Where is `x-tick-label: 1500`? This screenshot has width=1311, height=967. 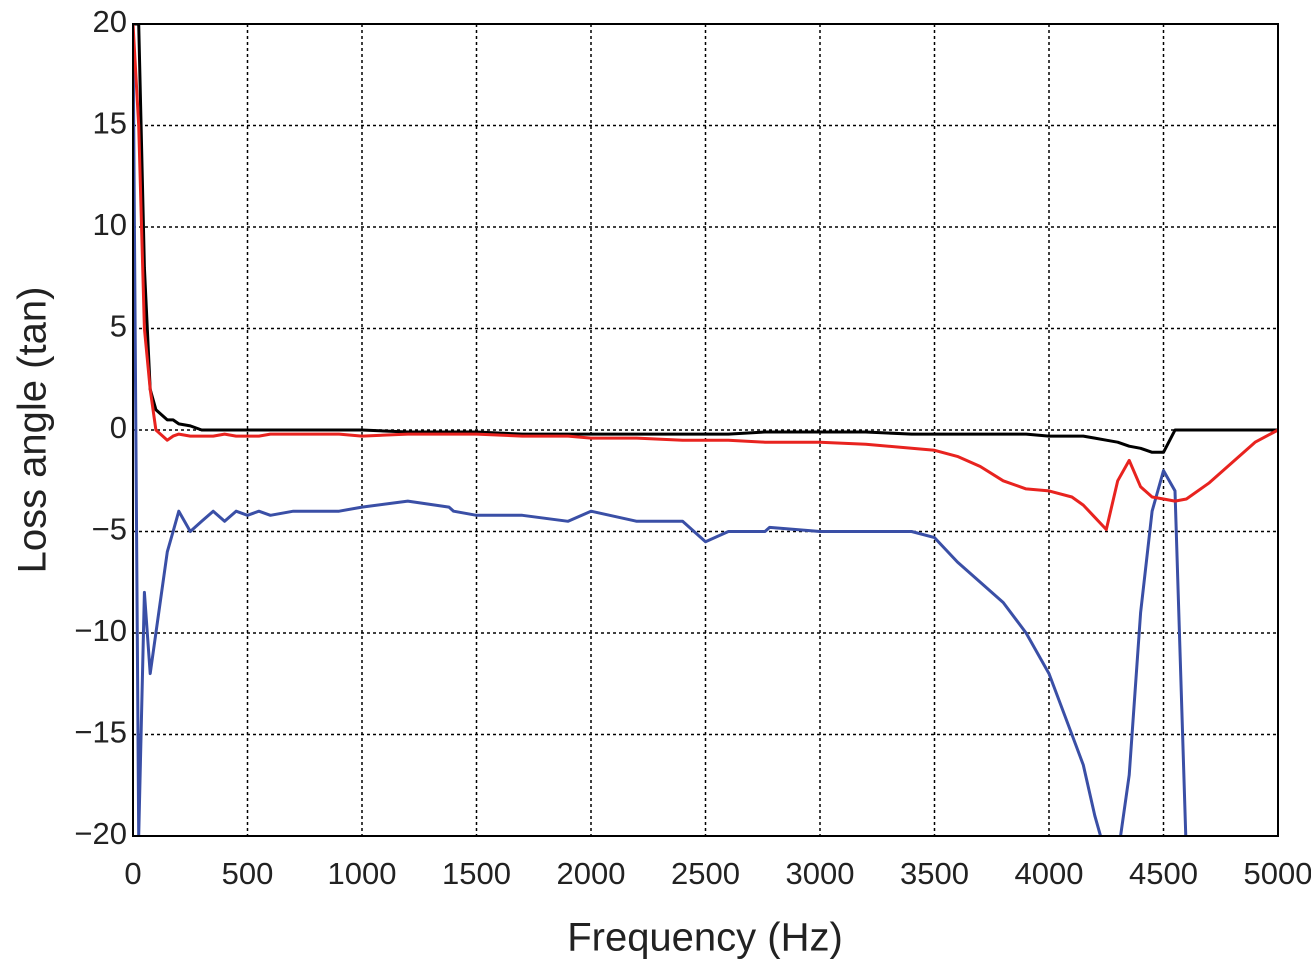 x-tick-label: 1500 is located at coordinates (476, 873).